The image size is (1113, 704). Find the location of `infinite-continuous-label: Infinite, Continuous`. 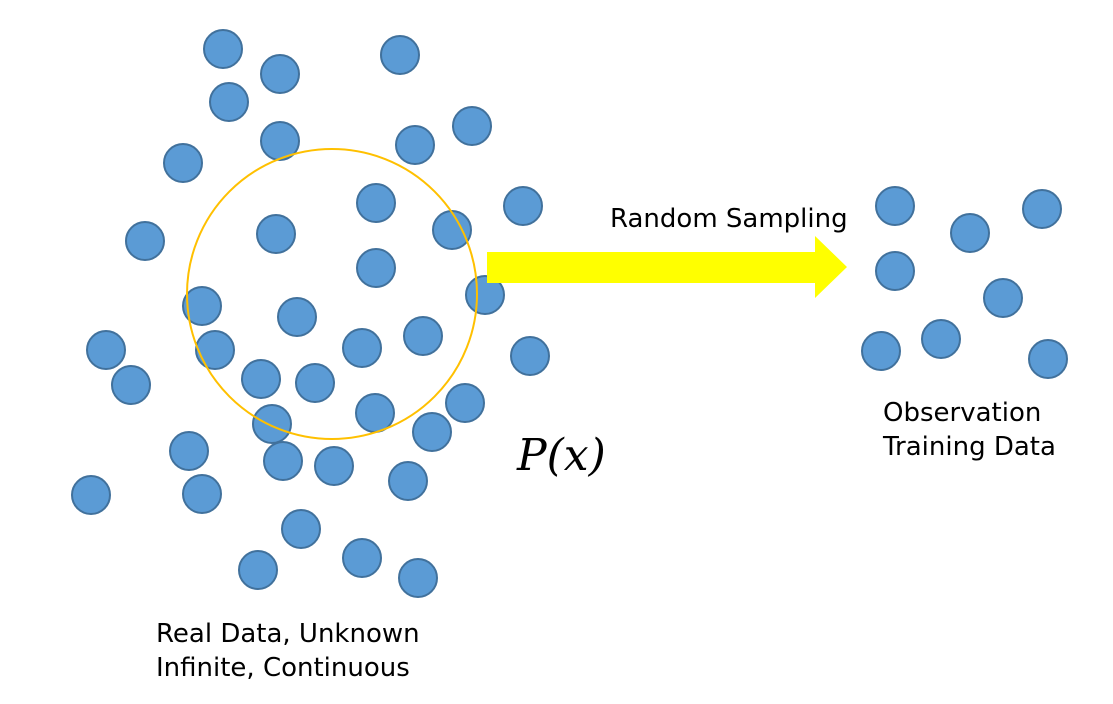

infinite-continuous-label: Infinite, Continuous is located at coordinates (283, 668).